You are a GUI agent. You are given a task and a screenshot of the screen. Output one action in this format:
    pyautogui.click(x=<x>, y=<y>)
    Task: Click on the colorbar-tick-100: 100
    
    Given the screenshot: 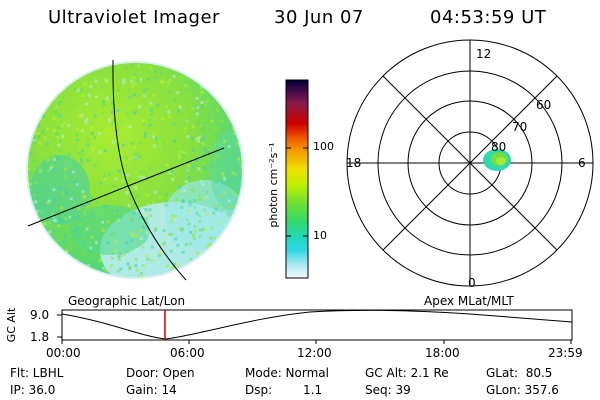 What is the action you would take?
    pyautogui.click(x=323, y=146)
    